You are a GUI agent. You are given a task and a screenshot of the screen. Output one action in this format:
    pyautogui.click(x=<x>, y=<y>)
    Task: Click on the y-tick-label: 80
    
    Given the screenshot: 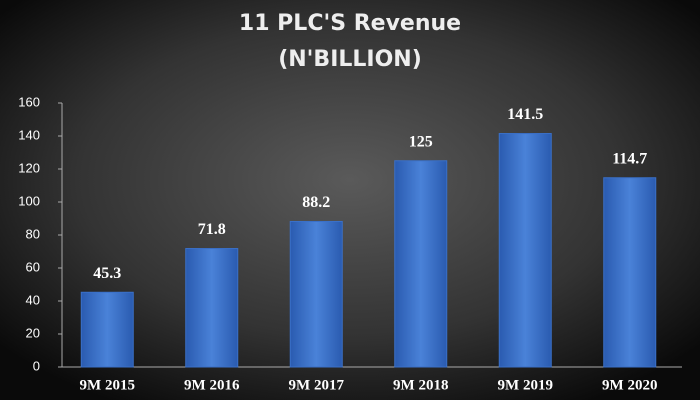 What is the action you would take?
    pyautogui.click(x=33, y=233)
    